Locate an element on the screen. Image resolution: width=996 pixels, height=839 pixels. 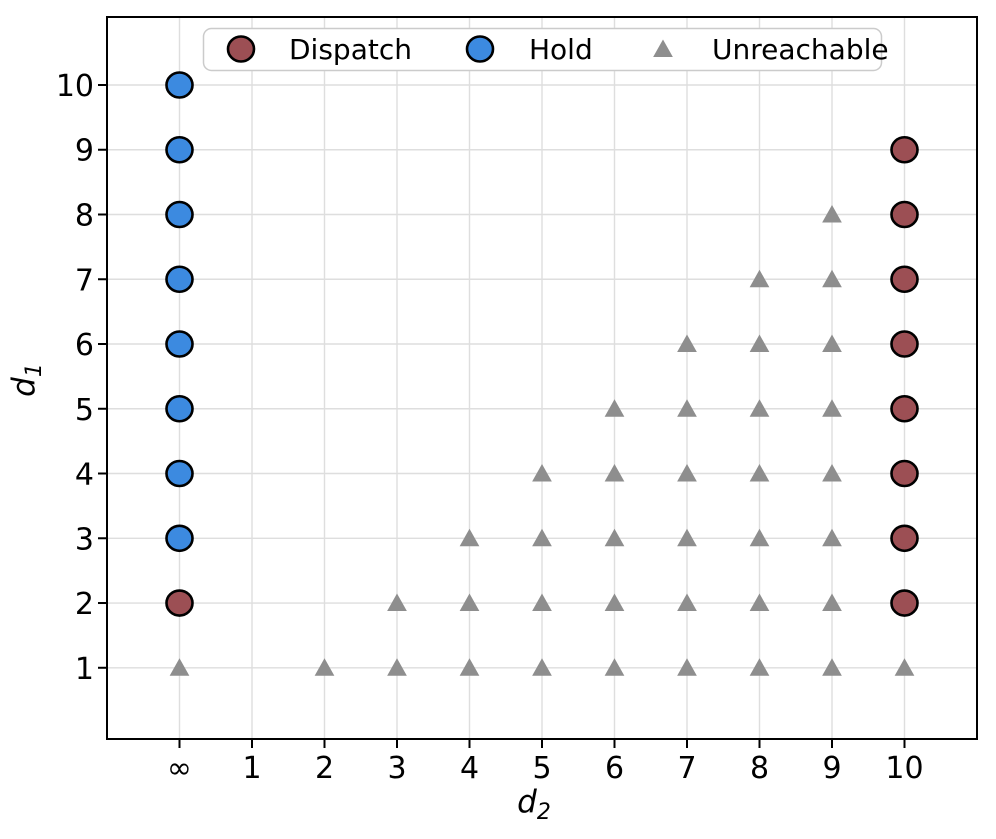
x-tick-label: ∞ is located at coordinates (179, 768).